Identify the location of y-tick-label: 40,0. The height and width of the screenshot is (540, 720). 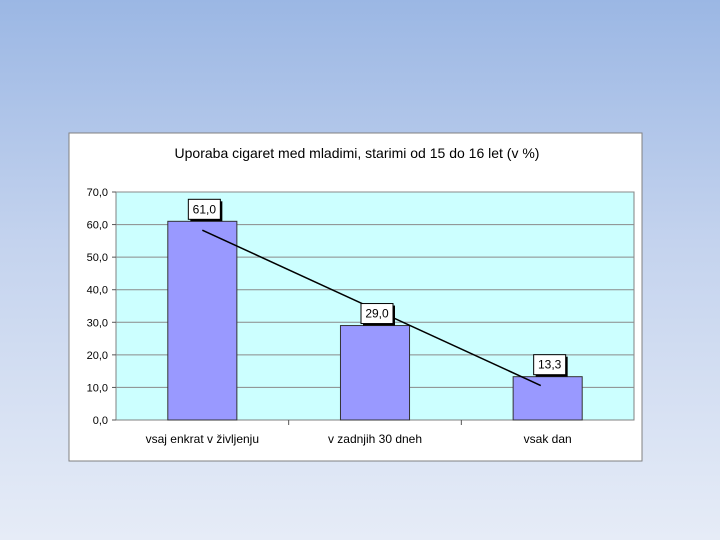
(97, 291).